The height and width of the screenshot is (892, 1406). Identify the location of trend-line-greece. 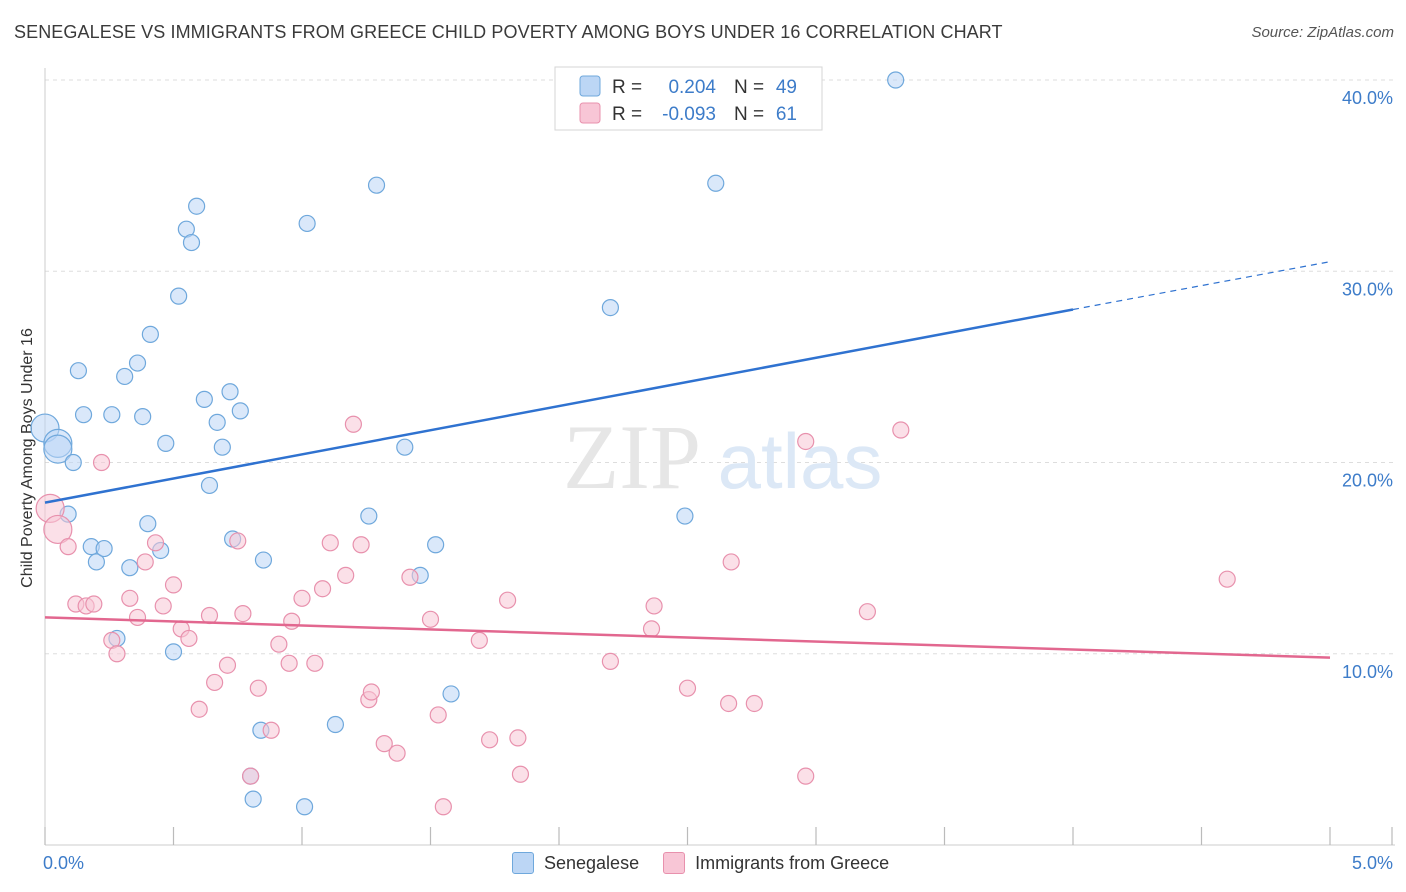
(687, 637).